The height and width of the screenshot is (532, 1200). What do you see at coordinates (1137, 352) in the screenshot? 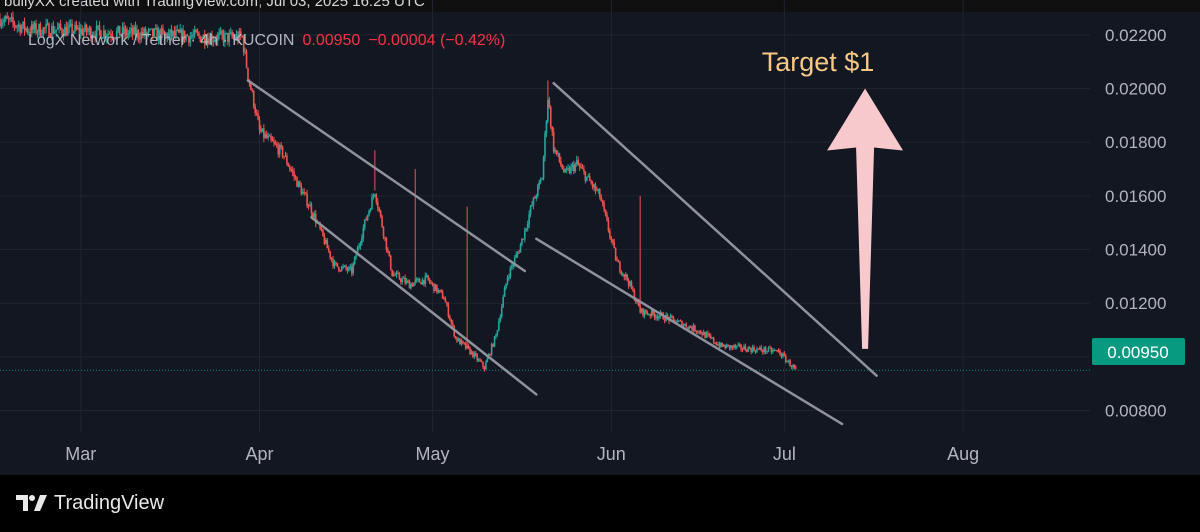
I see `last-price-tag-label: 0.00950` at bounding box center [1137, 352].